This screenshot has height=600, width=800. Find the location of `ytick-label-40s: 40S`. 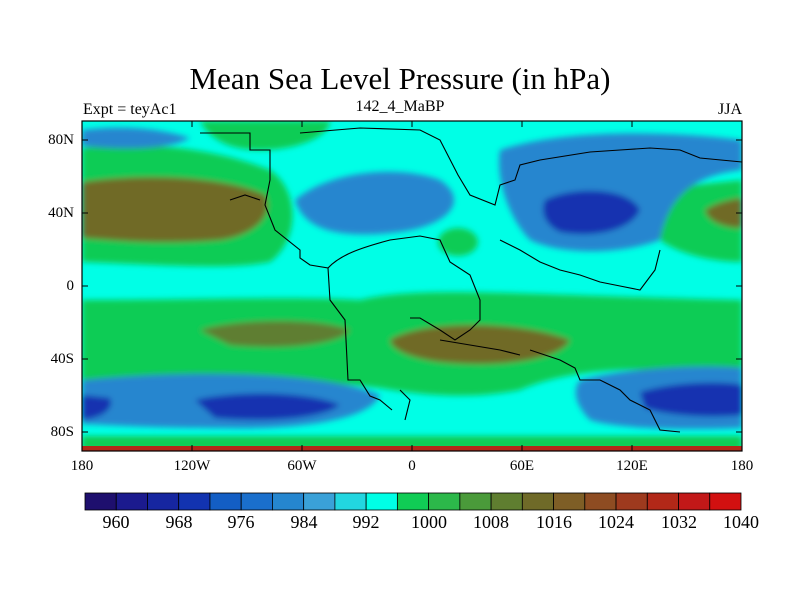

ytick-label-40s: 40S is located at coordinates (62, 359).